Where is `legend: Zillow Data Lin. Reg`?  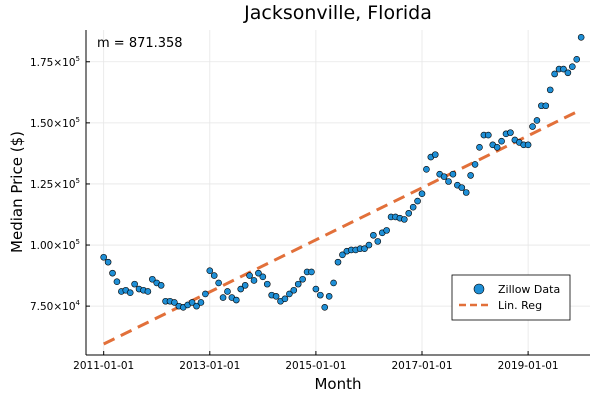
legend: Zillow Data Lin. Reg is located at coordinates (511, 297).